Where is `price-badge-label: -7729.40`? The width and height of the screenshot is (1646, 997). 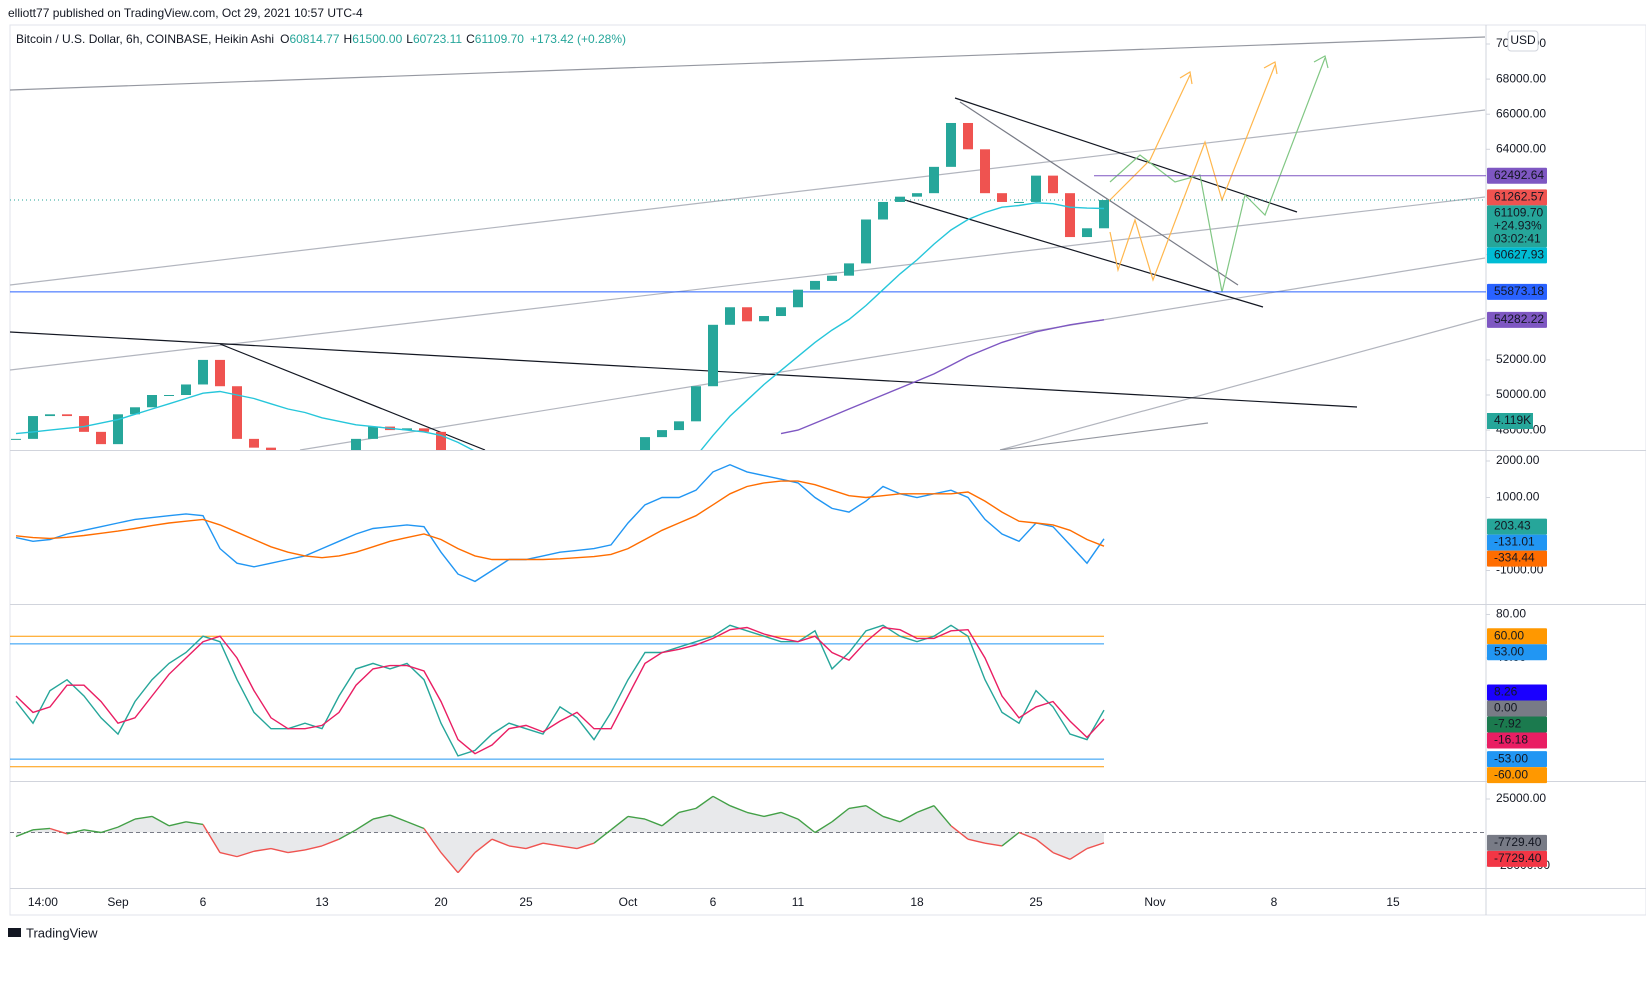 price-badge-label: -7729.40 is located at coordinates (1518, 842).